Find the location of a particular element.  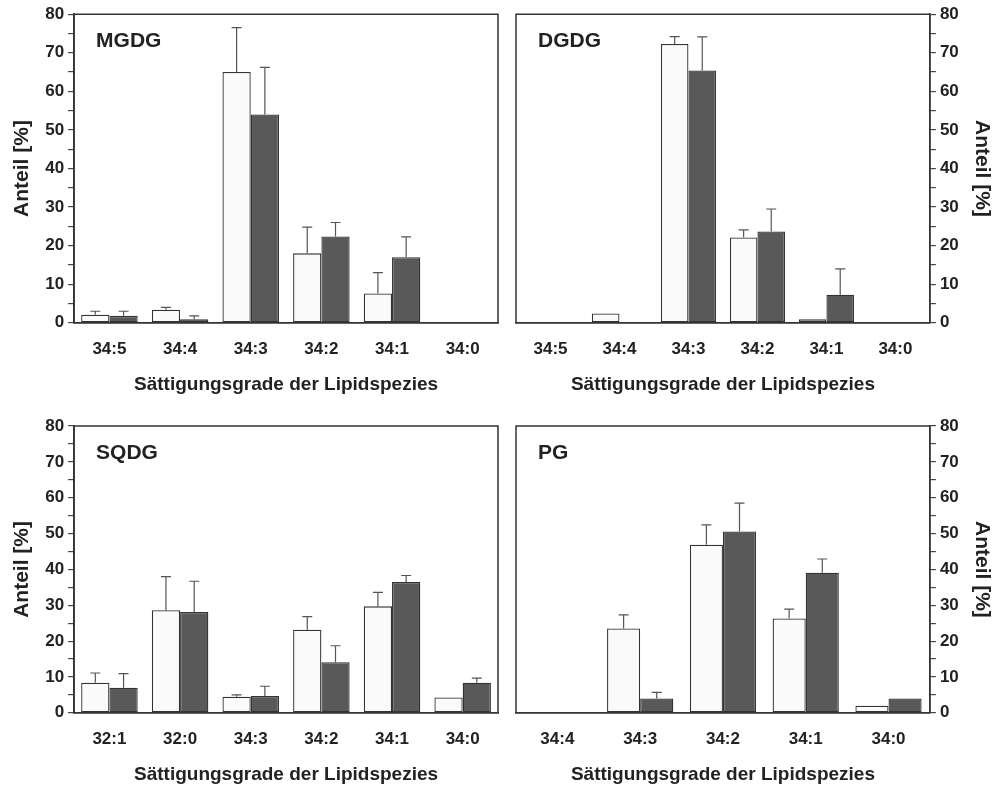

x-tick-label: 32:1 is located at coordinates (109, 738).